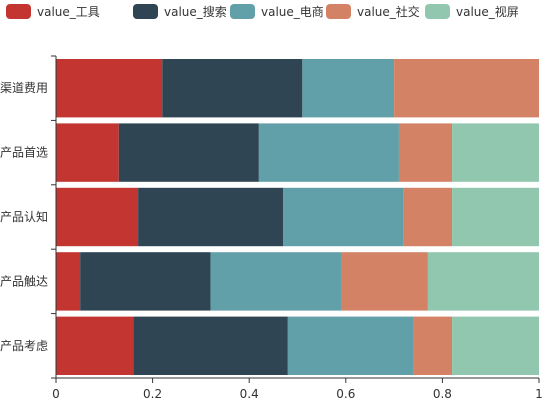 The height and width of the screenshot is (420, 550). I want to click on legend-item: value_电商, so click(277, 11).